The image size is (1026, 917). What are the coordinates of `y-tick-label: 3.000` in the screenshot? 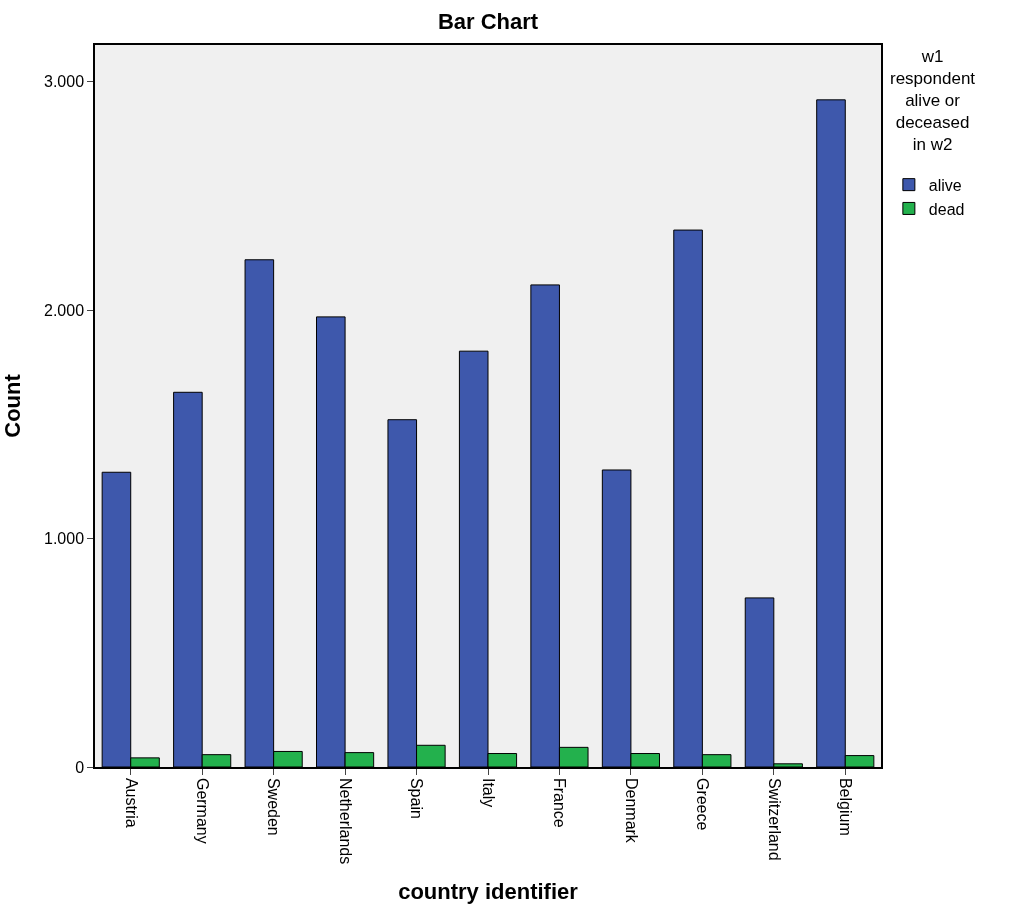 It's located at (64, 82).